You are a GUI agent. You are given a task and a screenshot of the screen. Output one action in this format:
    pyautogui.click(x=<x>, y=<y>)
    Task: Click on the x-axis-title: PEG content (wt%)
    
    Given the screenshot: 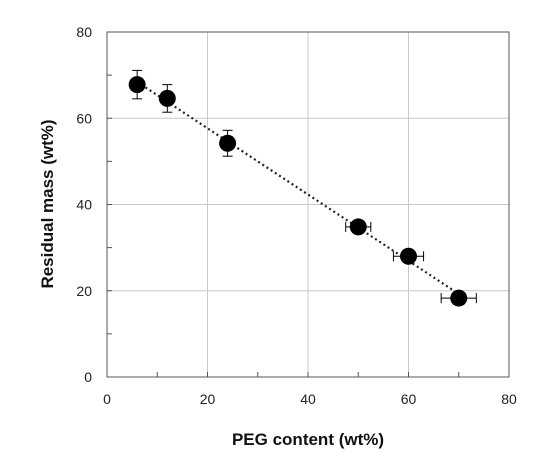 What is the action you would take?
    pyautogui.click(x=308, y=439)
    